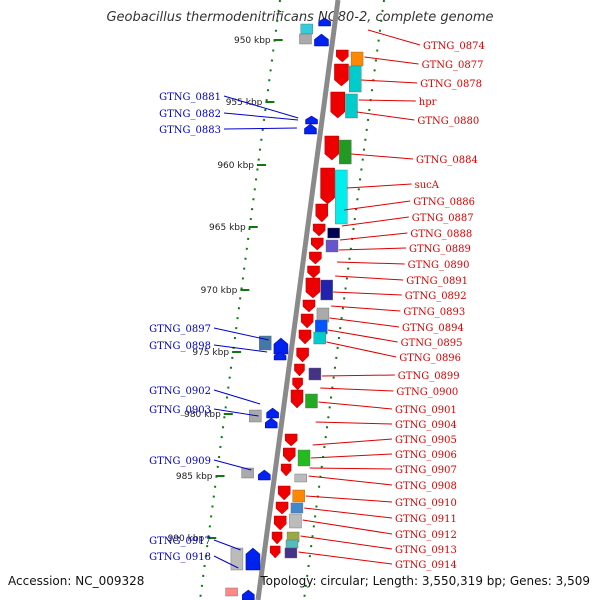  What do you see at coordinates (429, 376) in the screenshot?
I see `forward-gene-label: GTNG_0899` at bounding box center [429, 376].